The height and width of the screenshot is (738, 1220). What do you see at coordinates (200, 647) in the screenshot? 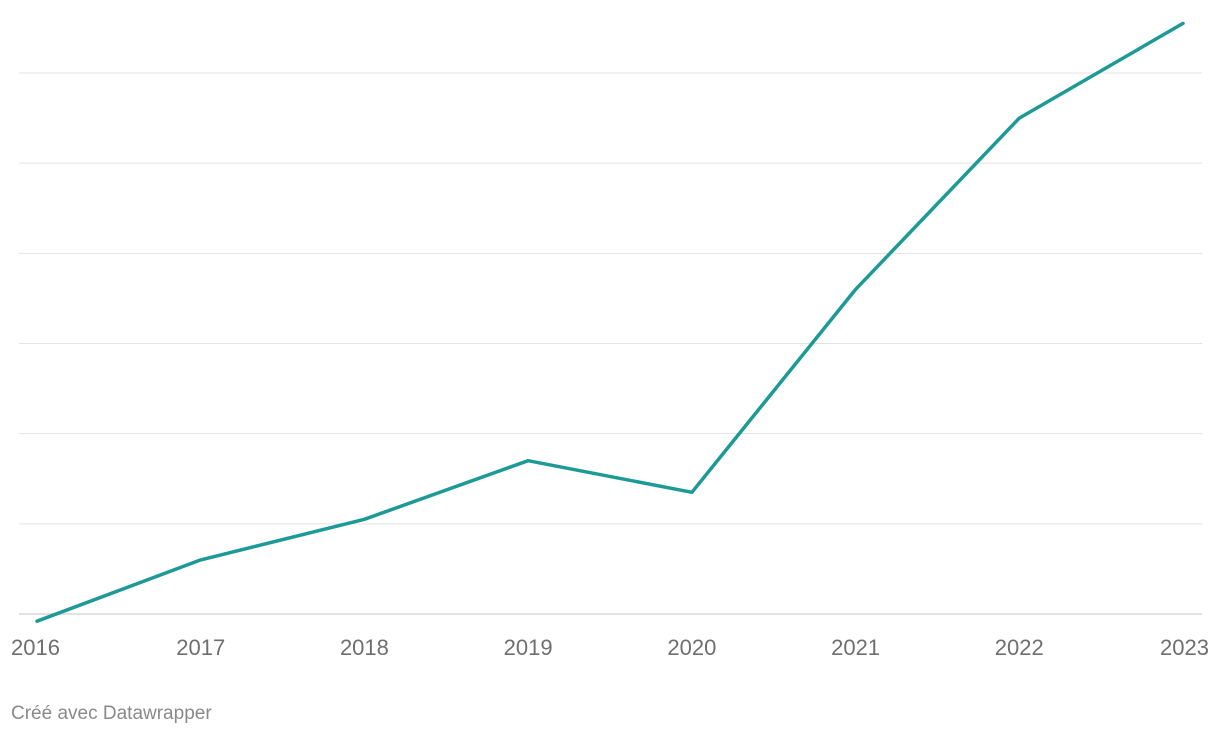
I see `x-tick-label: 2017` at bounding box center [200, 647].